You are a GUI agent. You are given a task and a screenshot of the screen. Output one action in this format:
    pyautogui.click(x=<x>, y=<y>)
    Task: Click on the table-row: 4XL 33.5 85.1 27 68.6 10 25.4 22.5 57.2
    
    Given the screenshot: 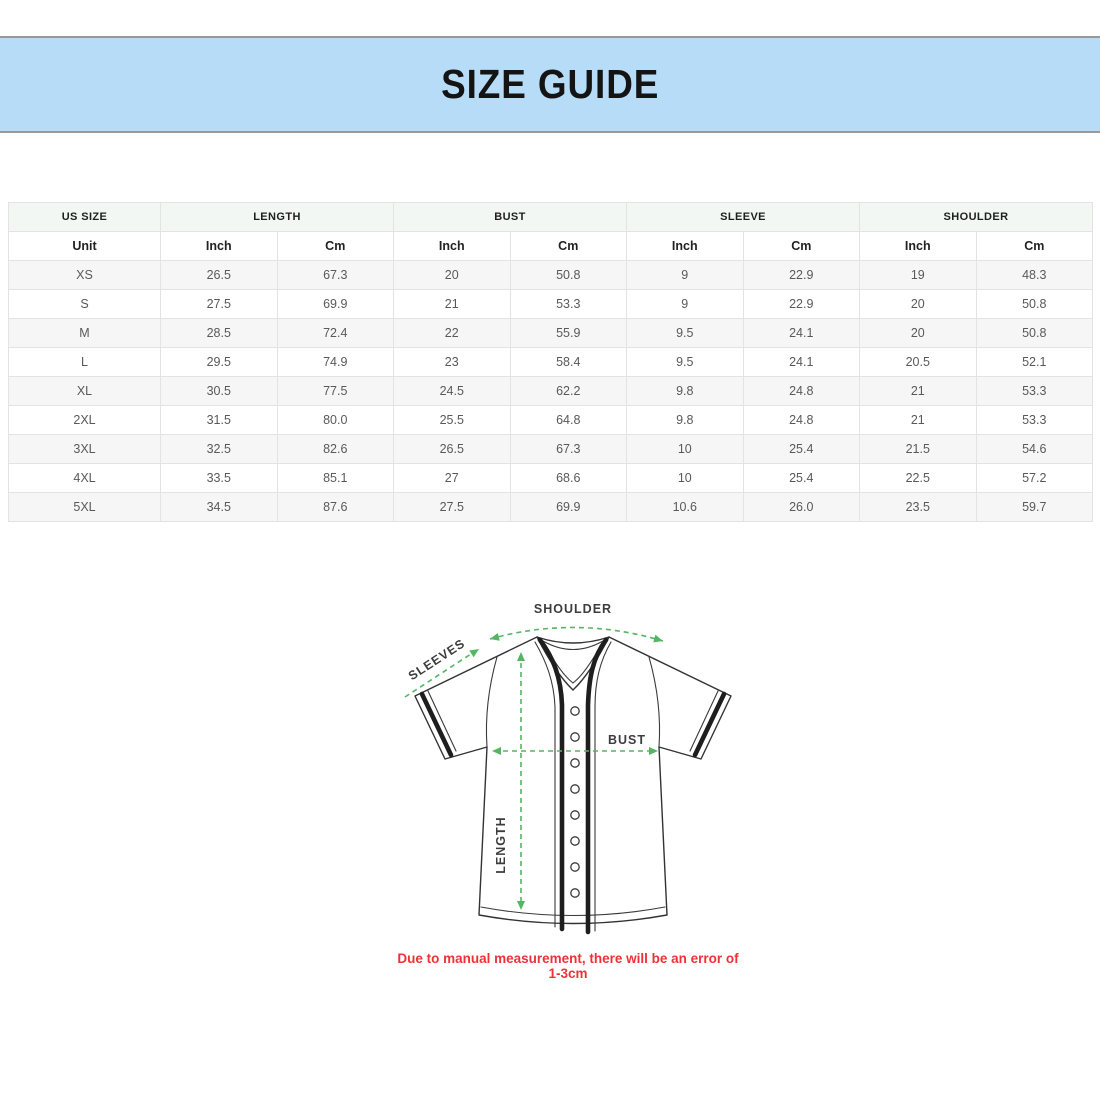 What is the action you would take?
    pyautogui.click(x=551, y=478)
    